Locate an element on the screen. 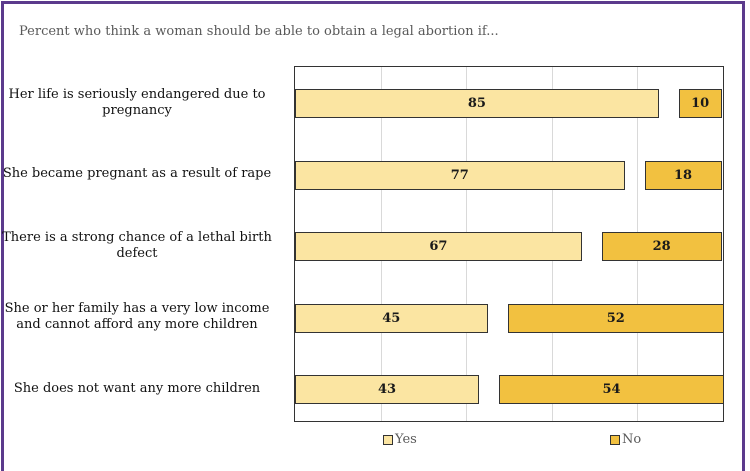 The image size is (750, 471). bar-yes-0: 85 is located at coordinates (477, 103).